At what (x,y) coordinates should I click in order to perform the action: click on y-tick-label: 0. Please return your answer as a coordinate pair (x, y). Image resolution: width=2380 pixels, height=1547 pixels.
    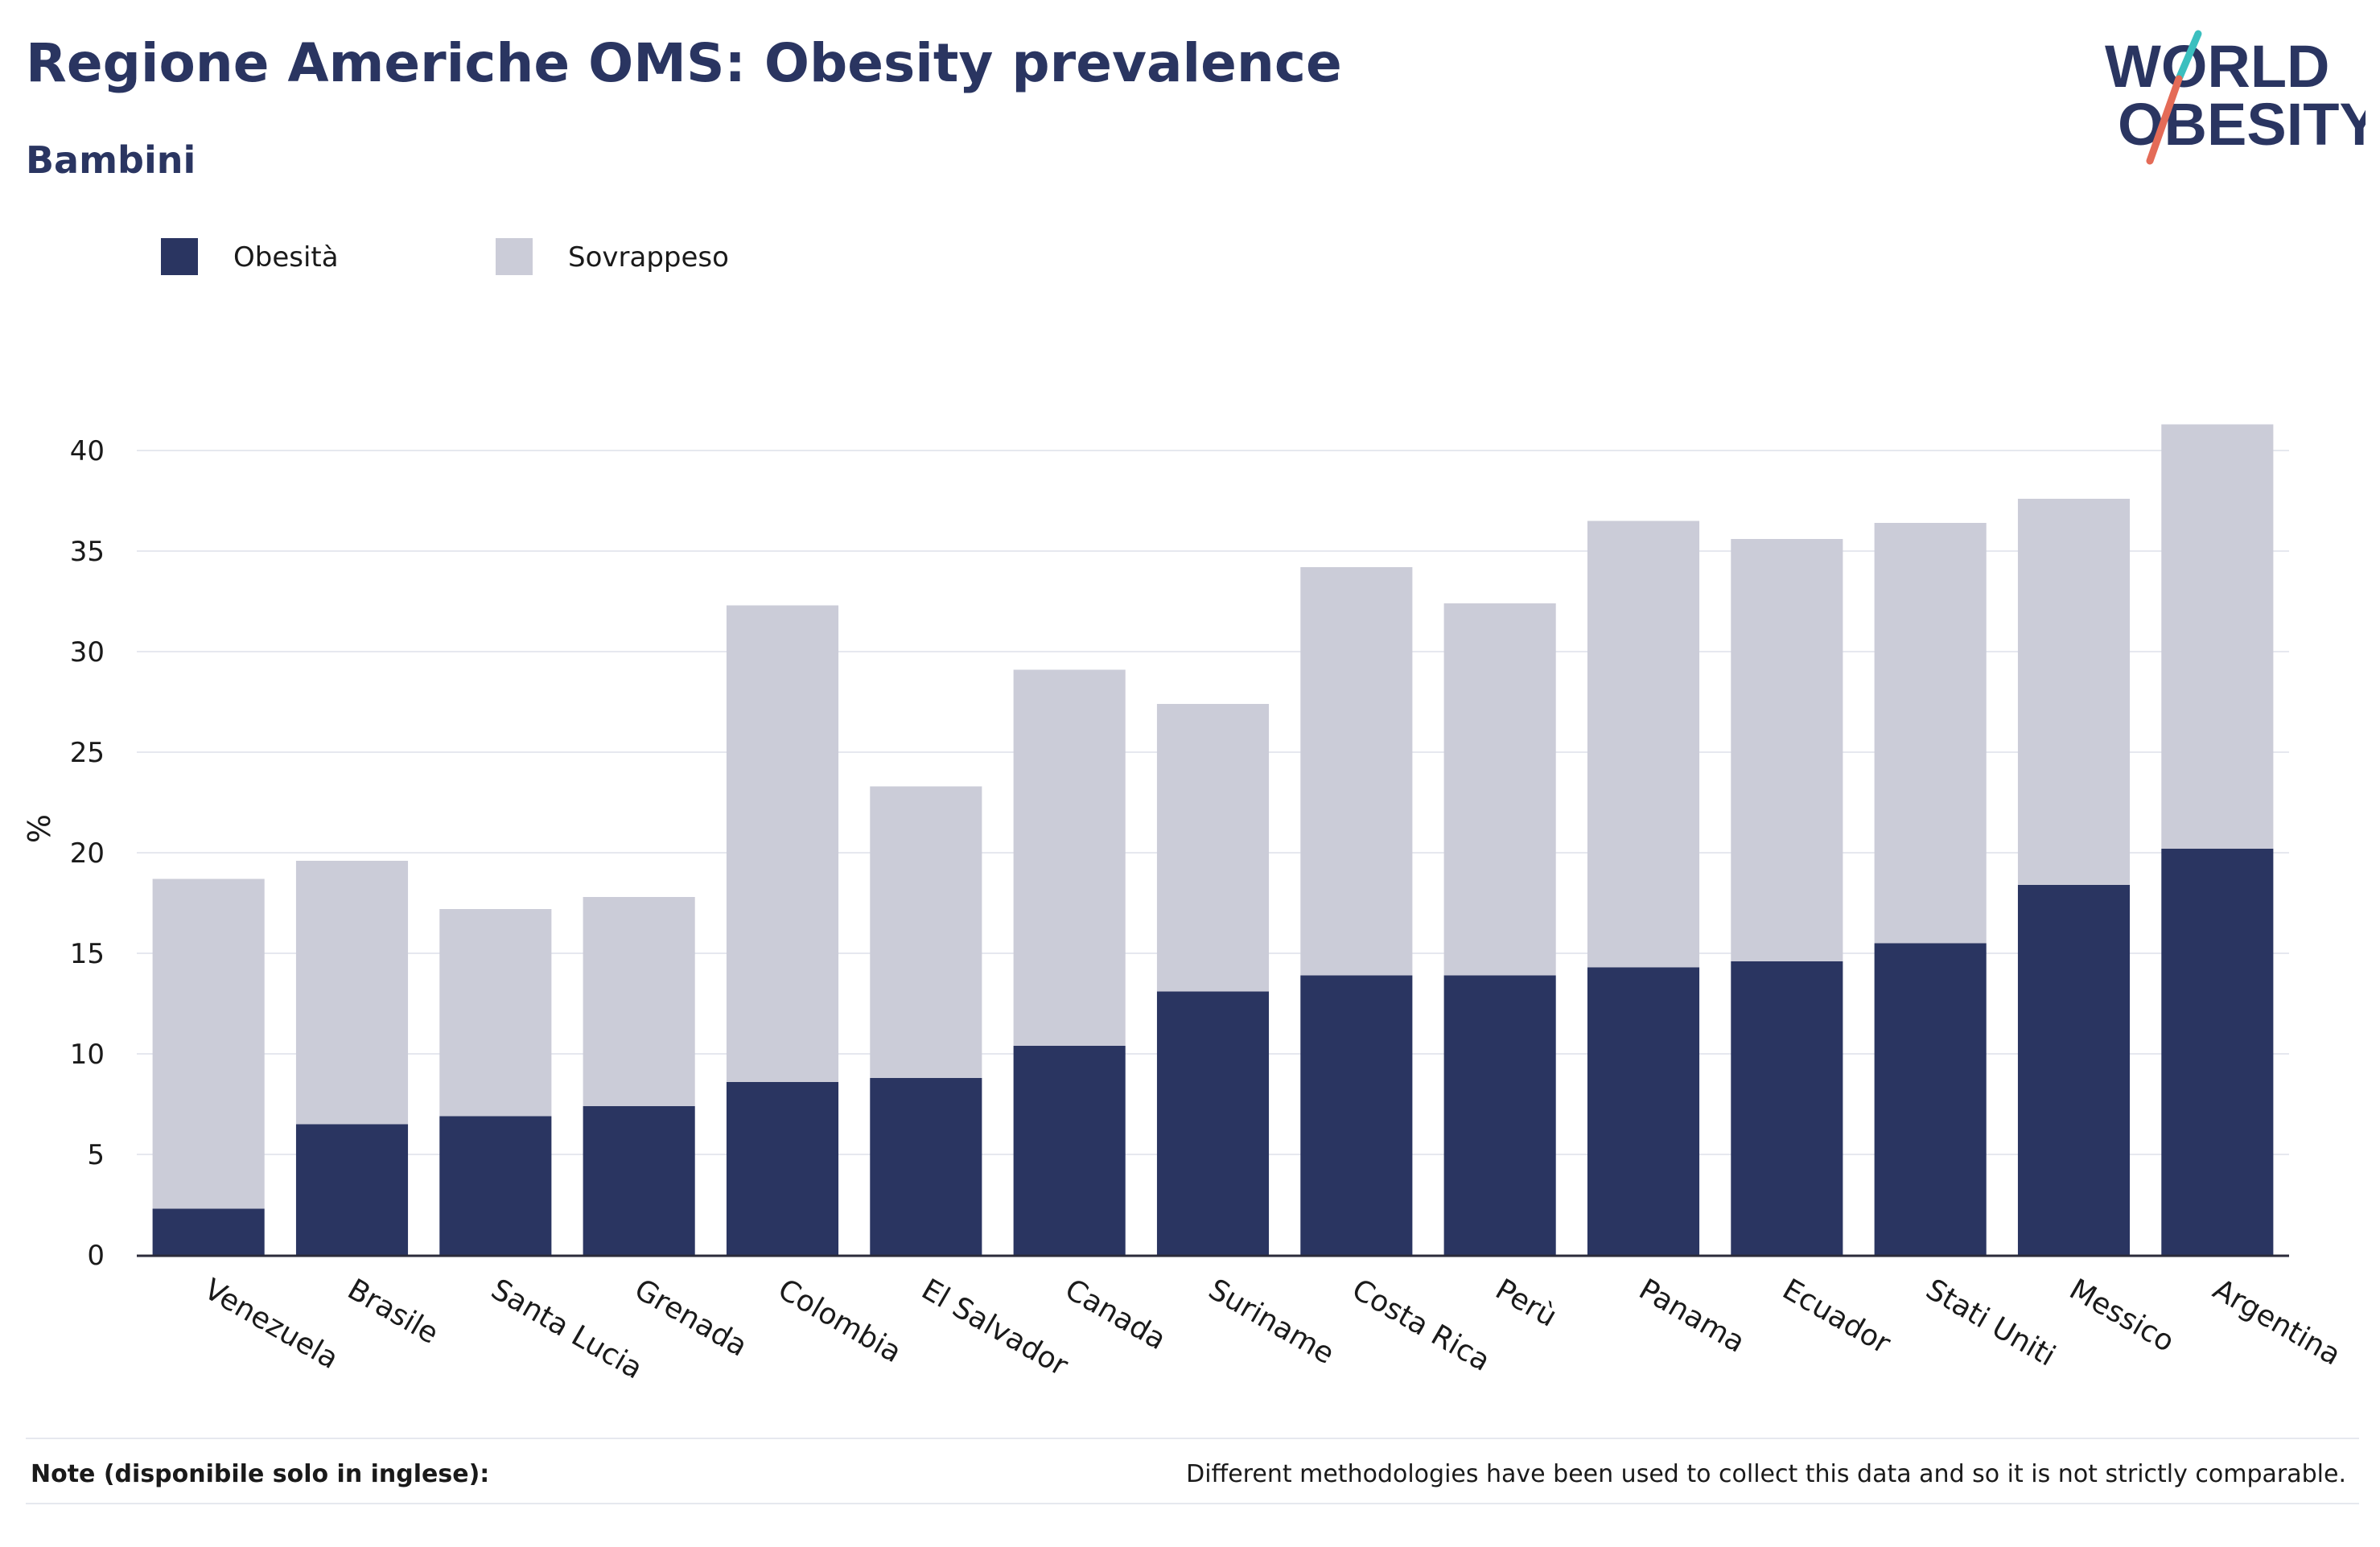
    Looking at the image, I should click on (96, 1256).